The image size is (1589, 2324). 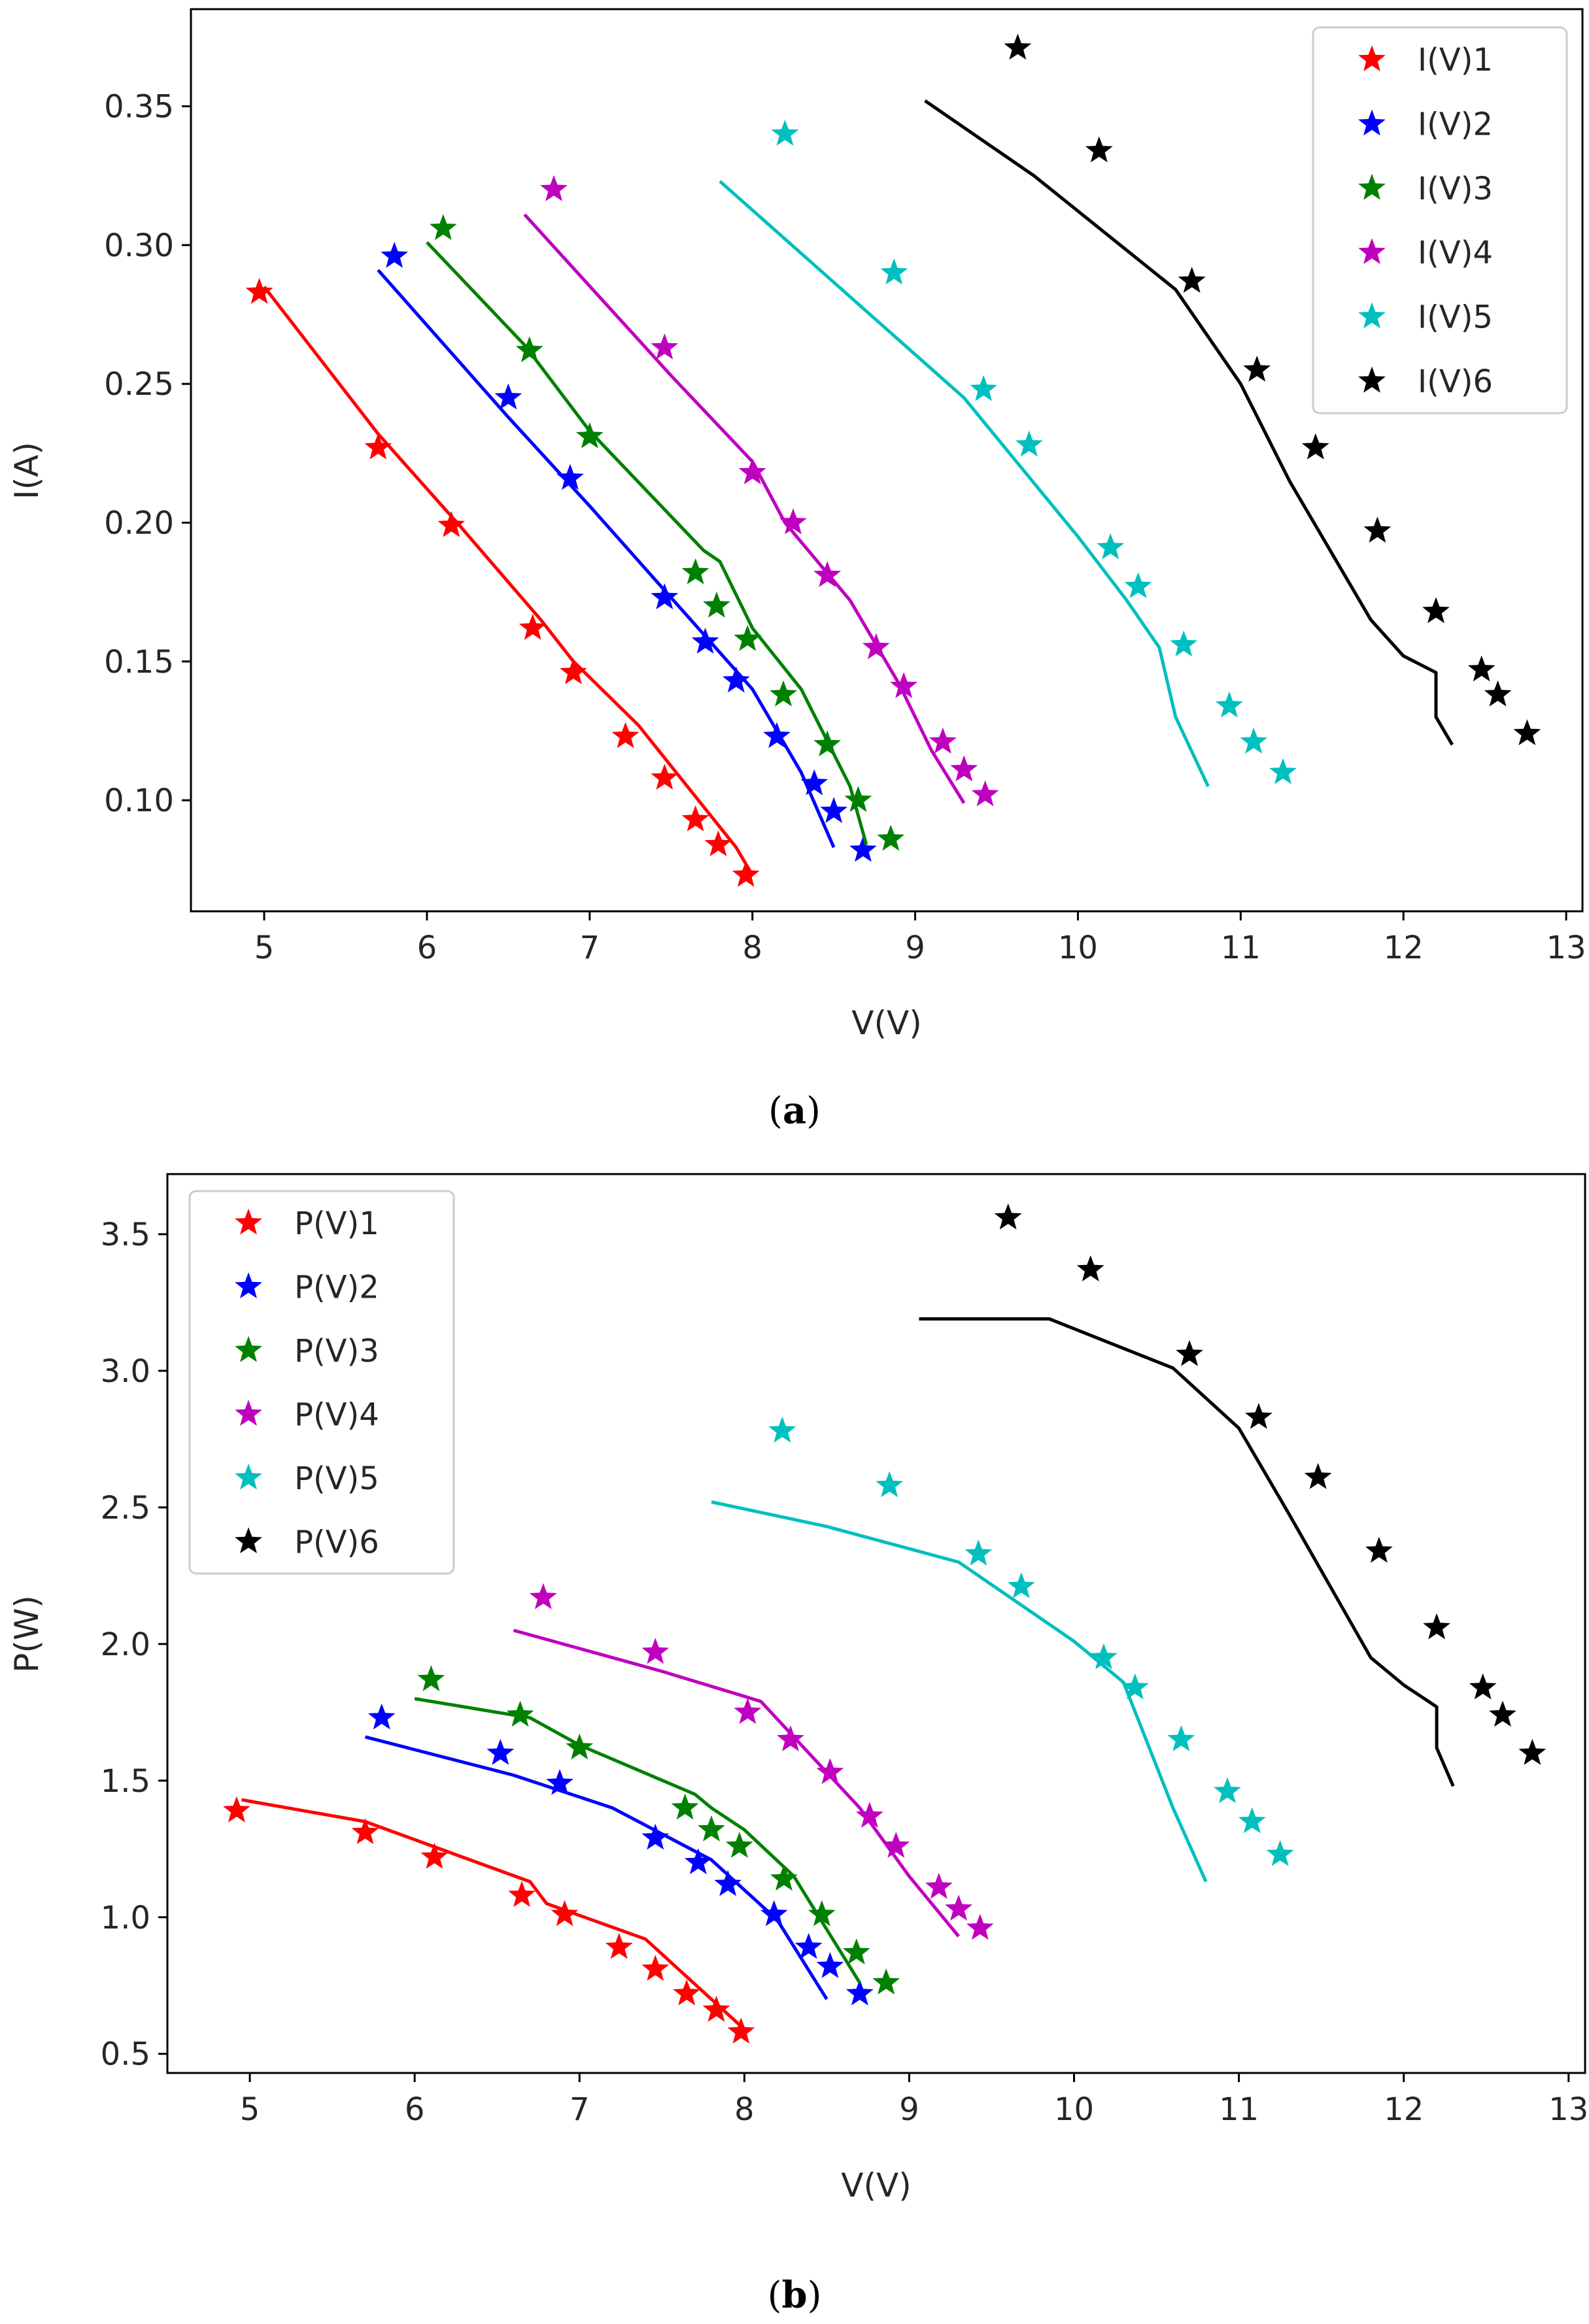 I want to click on legend-label: I(V)5, so click(x=1455, y=317).